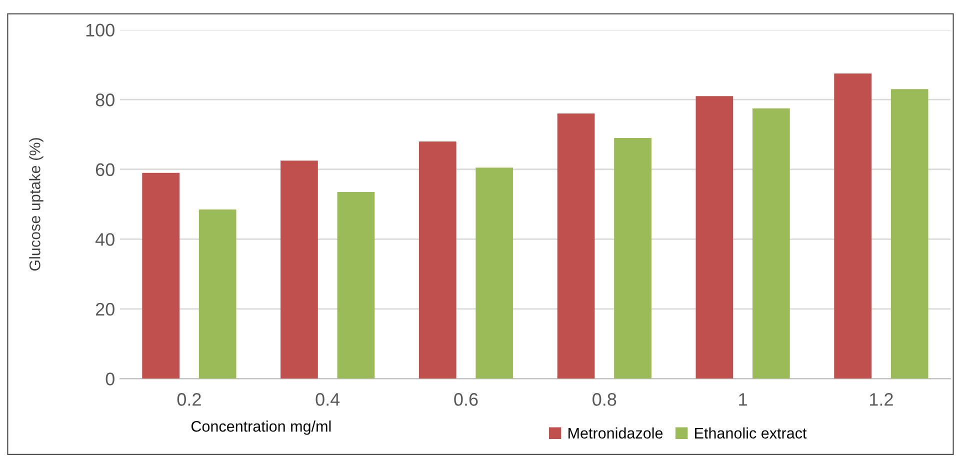  What do you see at coordinates (105, 100) in the screenshot?
I see `y-tick-label: 80` at bounding box center [105, 100].